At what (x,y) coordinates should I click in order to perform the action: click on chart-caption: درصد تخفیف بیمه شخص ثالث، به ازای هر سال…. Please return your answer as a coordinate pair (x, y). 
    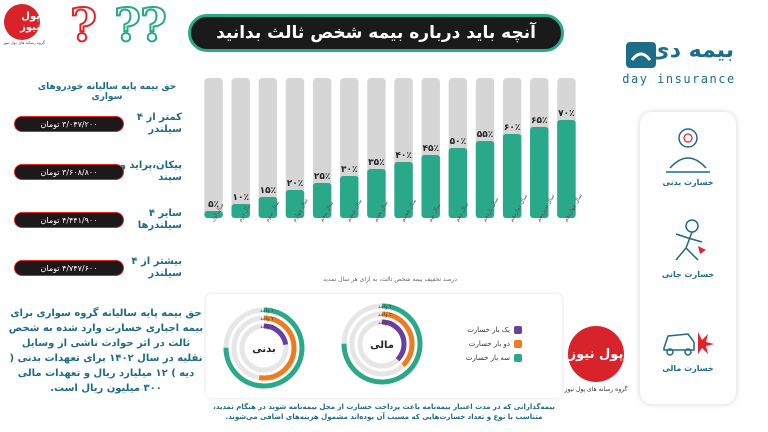
    Looking at the image, I should click on (390, 279).